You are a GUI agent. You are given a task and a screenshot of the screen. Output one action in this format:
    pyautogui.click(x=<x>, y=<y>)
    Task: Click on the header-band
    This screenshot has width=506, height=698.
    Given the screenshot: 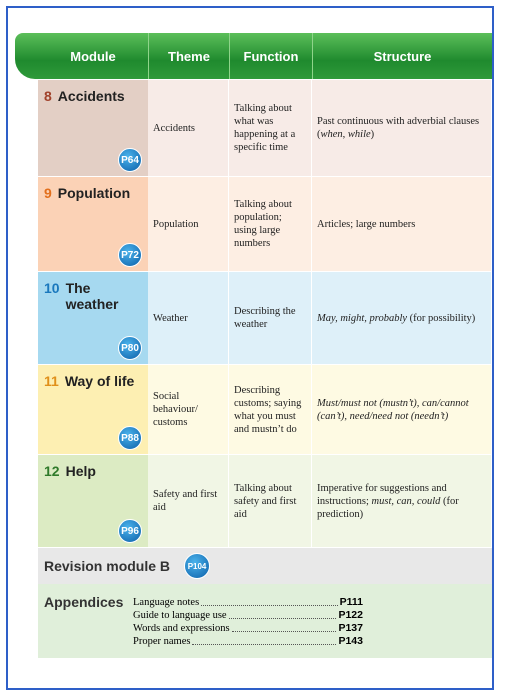 What is the action you would take?
    pyautogui.click(x=253, y=56)
    